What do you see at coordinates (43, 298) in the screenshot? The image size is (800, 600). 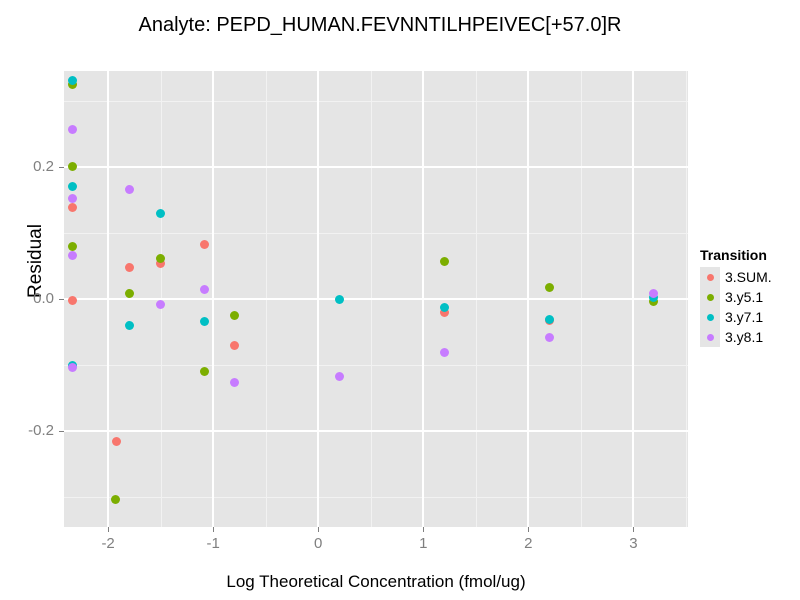 I see `y-tick-label: 0.0` at bounding box center [43, 298].